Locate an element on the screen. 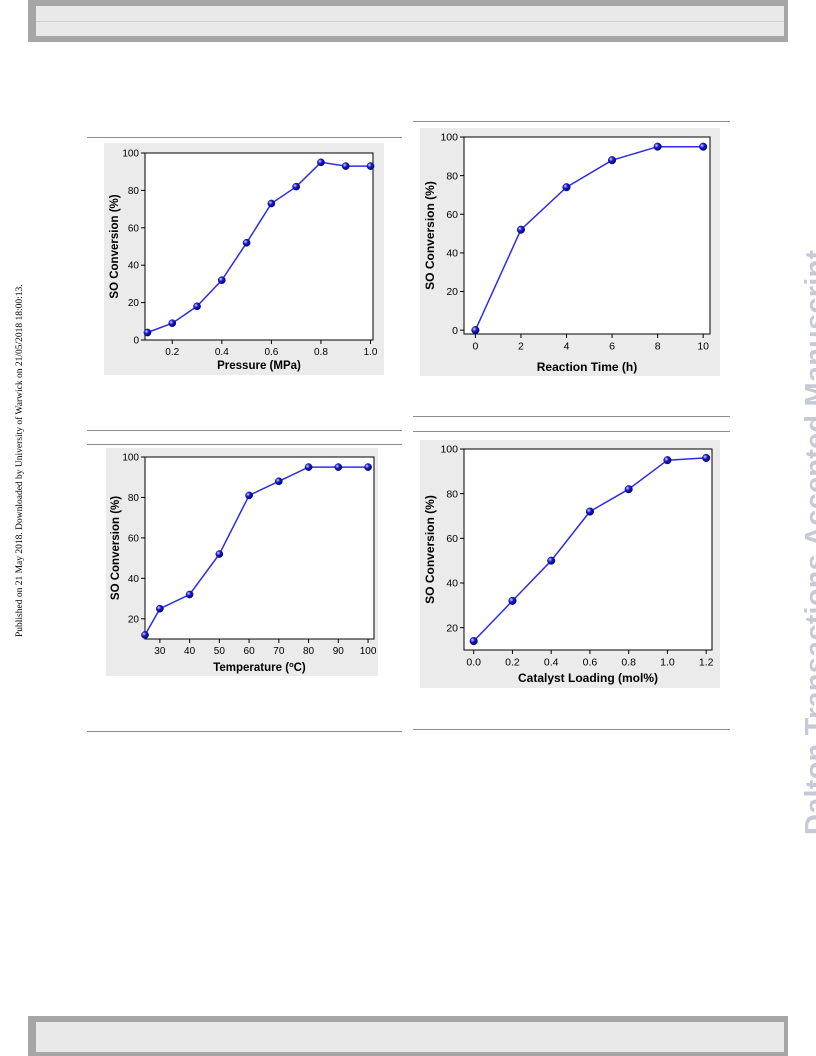 The image size is (816, 1056). header-bar is located at coordinates (408, 21).